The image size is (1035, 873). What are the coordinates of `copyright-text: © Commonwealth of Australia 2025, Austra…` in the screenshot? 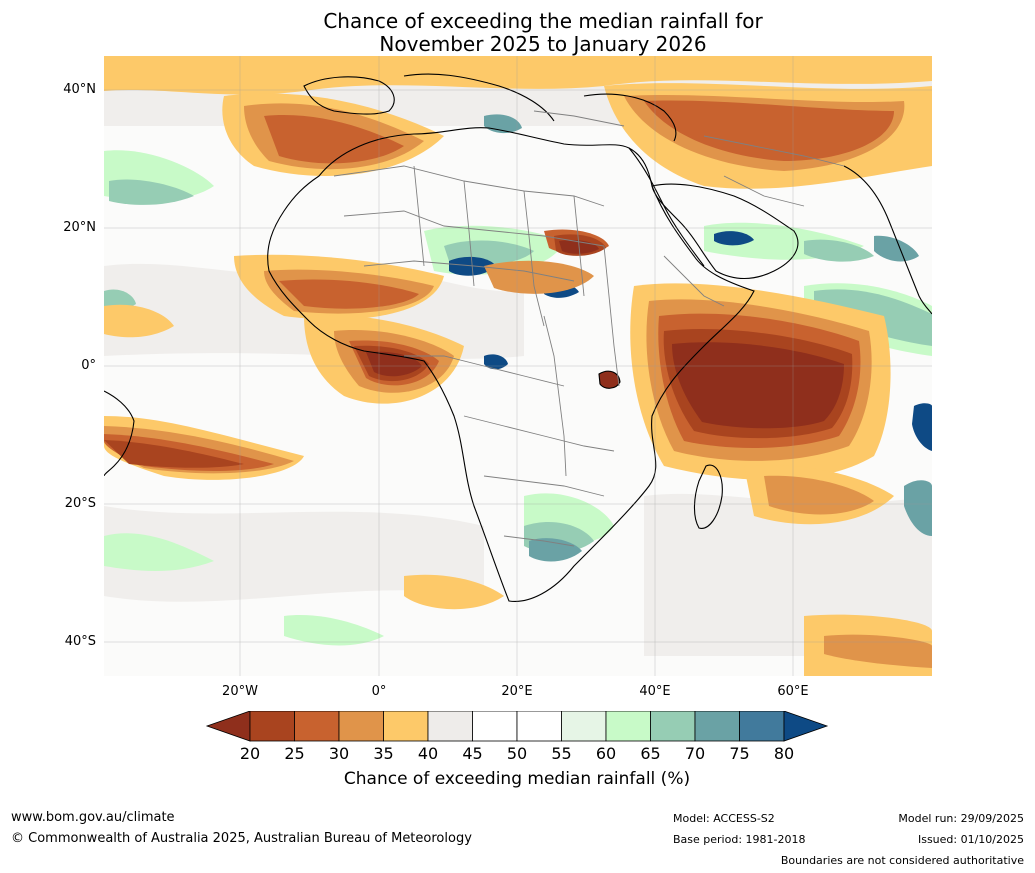 It's located at (241, 838).